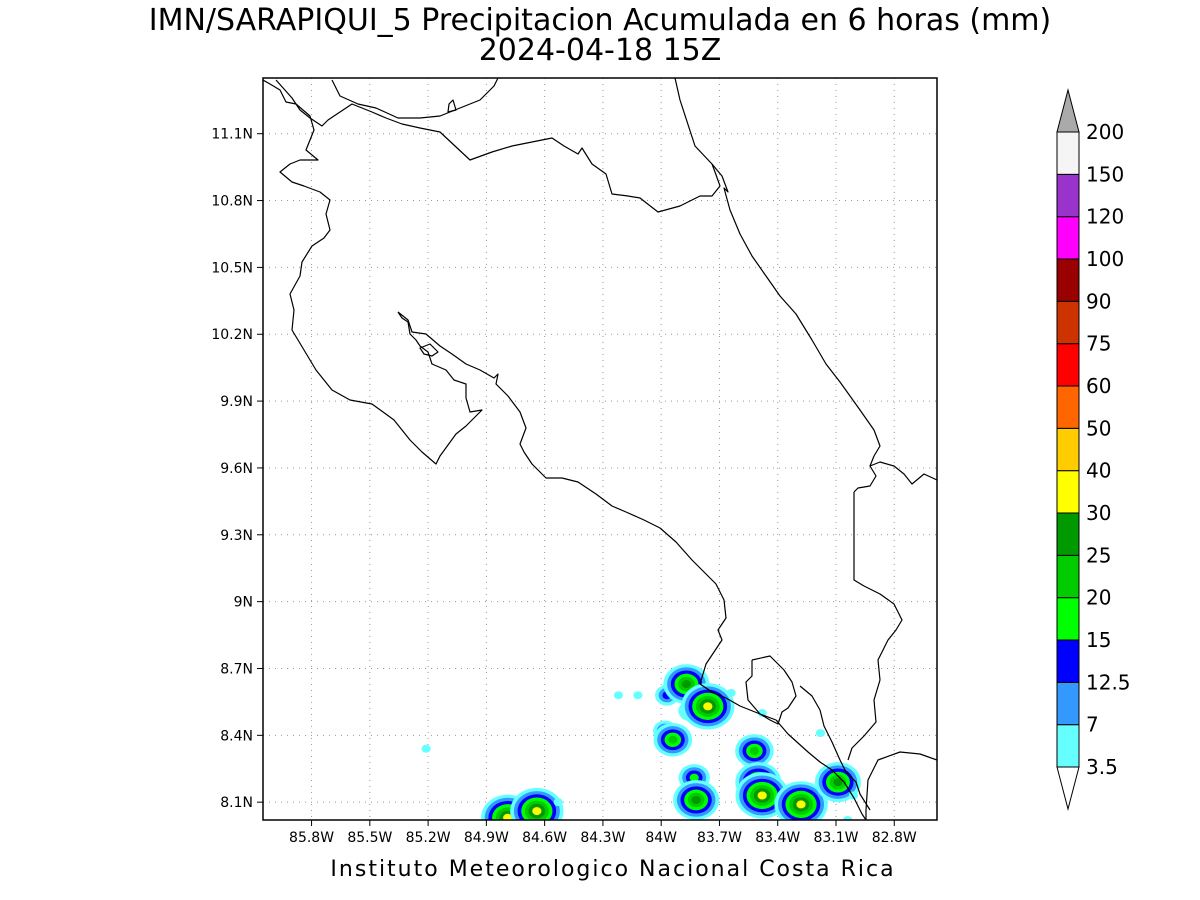  I want to click on small-island-north, so click(452, 106).